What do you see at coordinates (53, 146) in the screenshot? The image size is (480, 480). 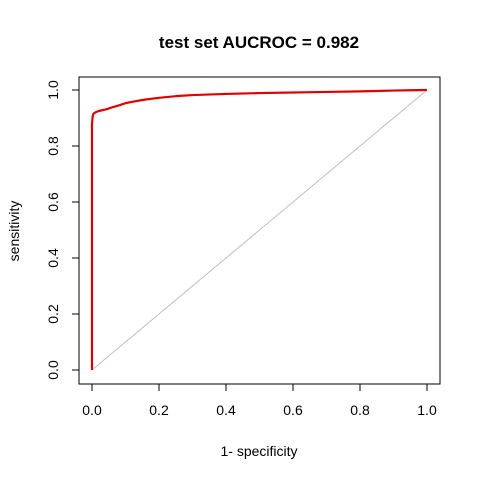 I see `y-tick-label: 0.8` at bounding box center [53, 146].